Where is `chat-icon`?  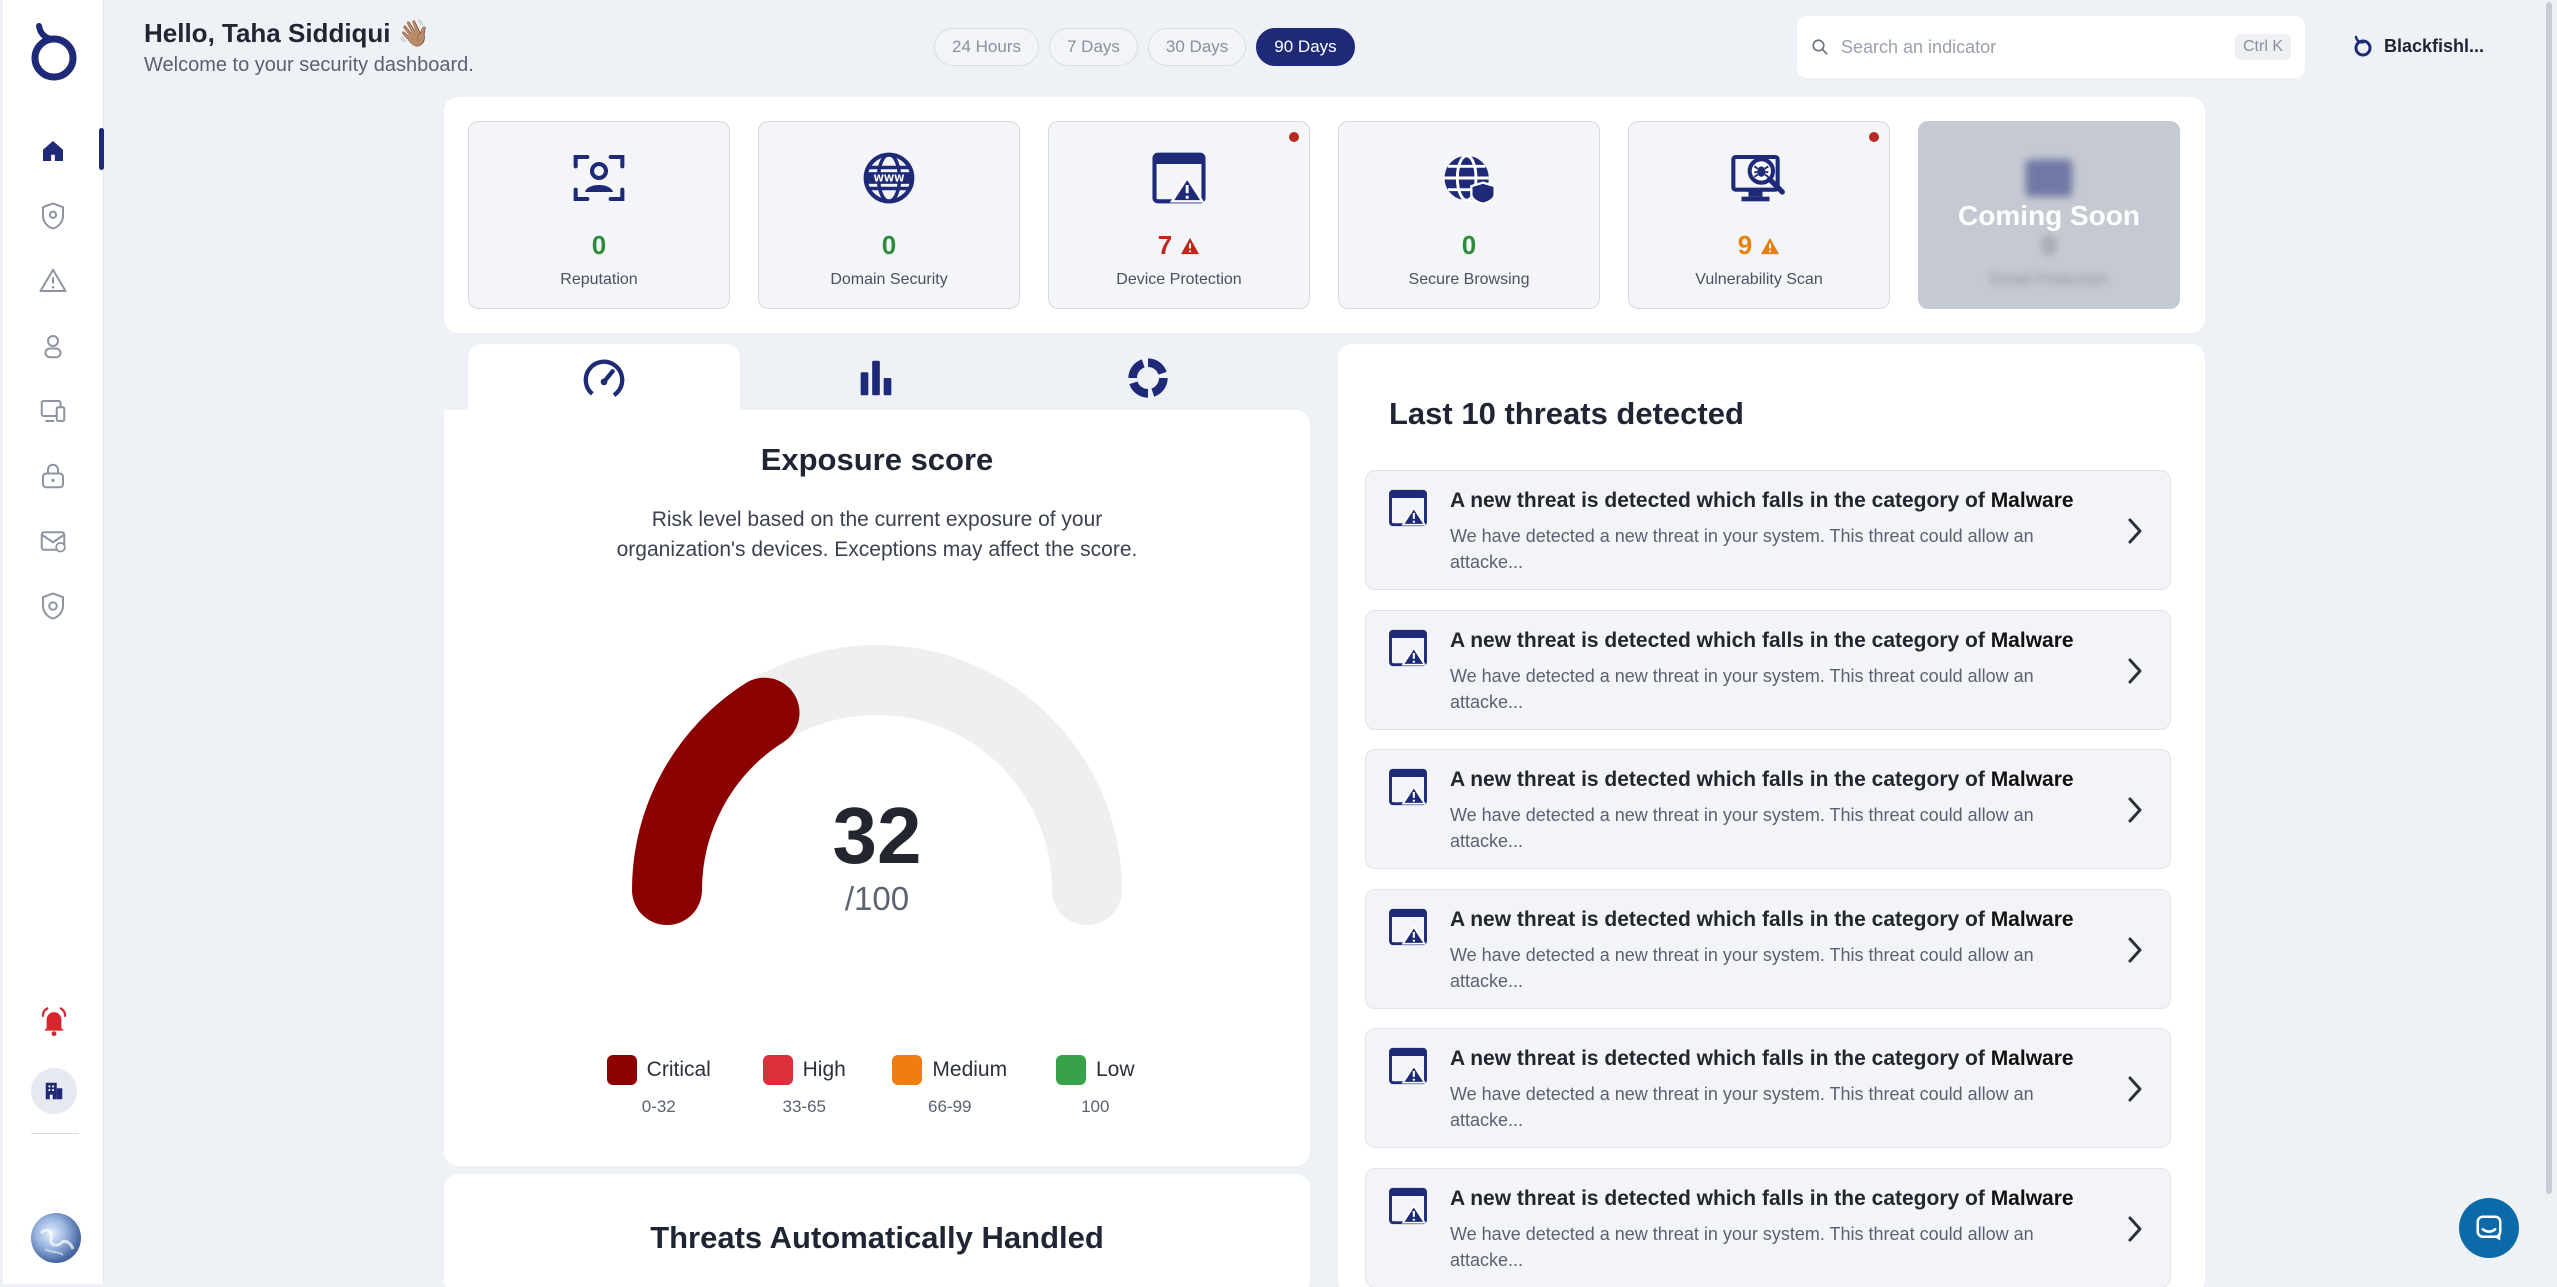
chat-icon is located at coordinates (2489, 1228).